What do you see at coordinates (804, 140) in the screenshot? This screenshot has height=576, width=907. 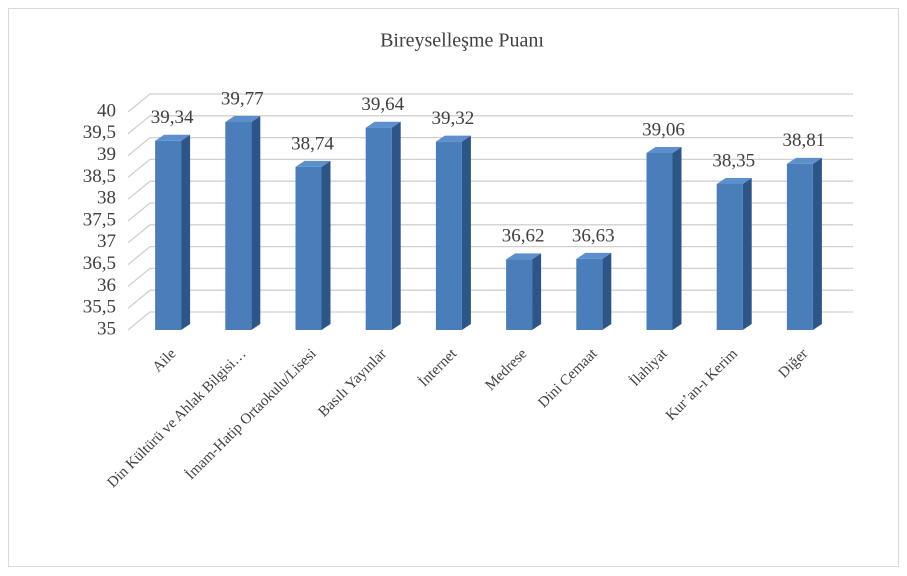 I see `value-label: 38,81` at bounding box center [804, 140].